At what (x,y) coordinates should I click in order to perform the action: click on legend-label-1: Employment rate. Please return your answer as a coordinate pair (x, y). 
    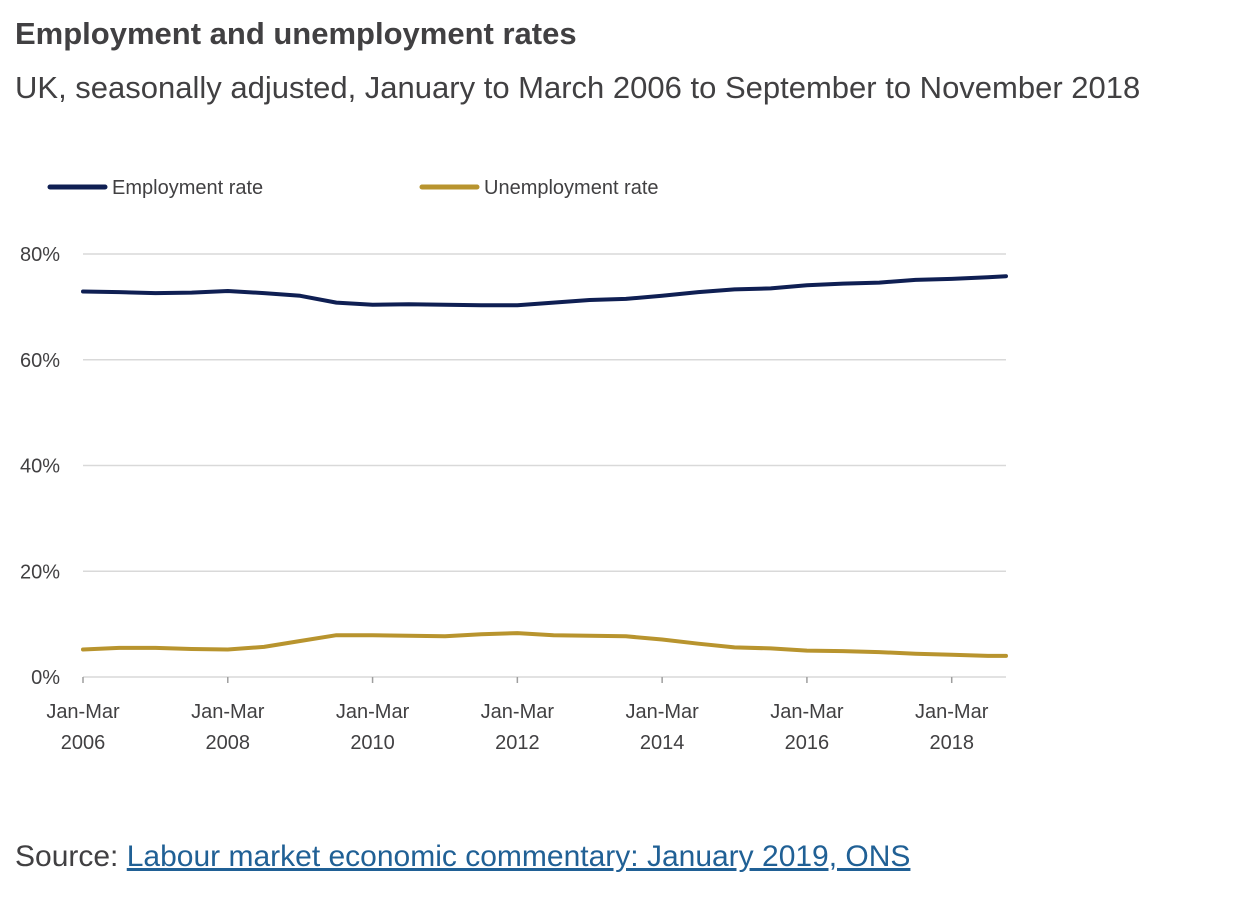
    Looking at the image, I should click on (187, 188).